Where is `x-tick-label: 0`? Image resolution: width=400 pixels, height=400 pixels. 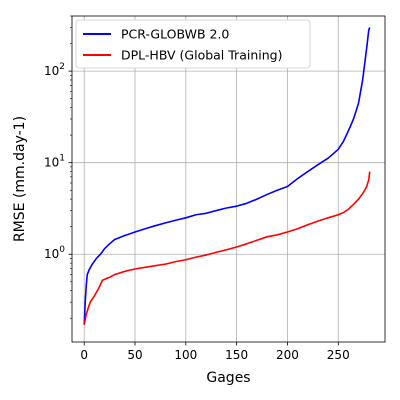
x-tick-label: 0 is located at coordinates (84, 355).